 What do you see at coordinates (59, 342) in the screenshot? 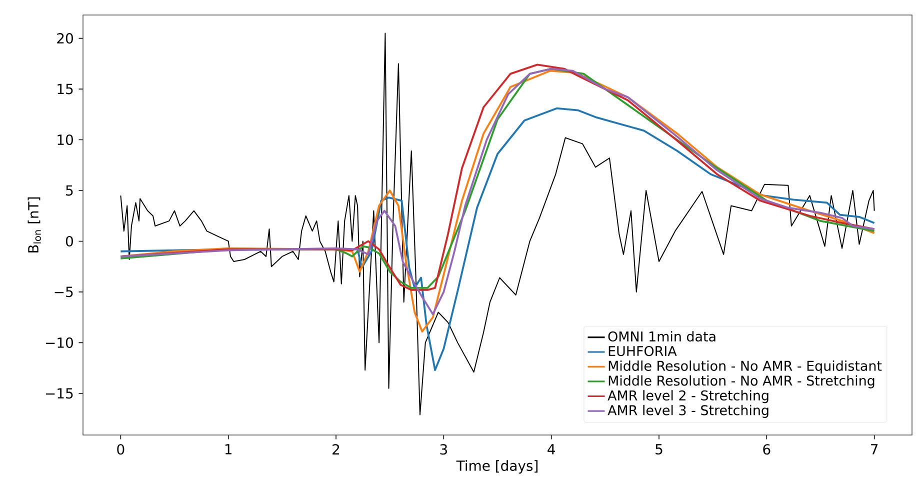
I see `y-tick-label: −10` at bounding box center [59, 342].